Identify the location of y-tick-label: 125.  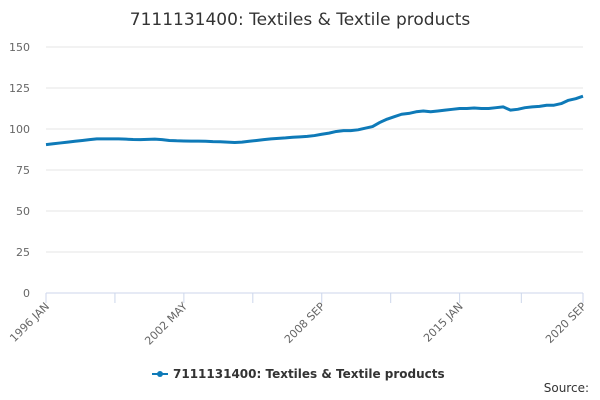
(19, 88).